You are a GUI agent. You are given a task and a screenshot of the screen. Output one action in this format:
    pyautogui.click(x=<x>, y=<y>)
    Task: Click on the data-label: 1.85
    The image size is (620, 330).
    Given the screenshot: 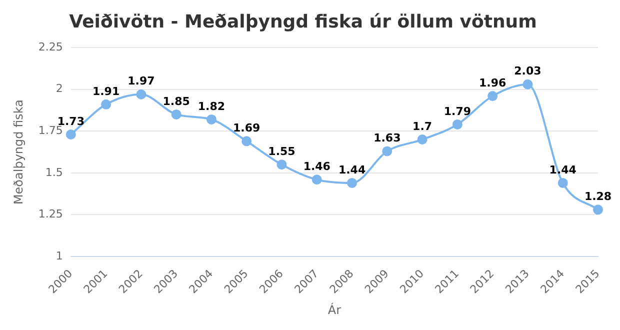 What is the action you would take?
    pyautogui.click(x=176, y=101)
    